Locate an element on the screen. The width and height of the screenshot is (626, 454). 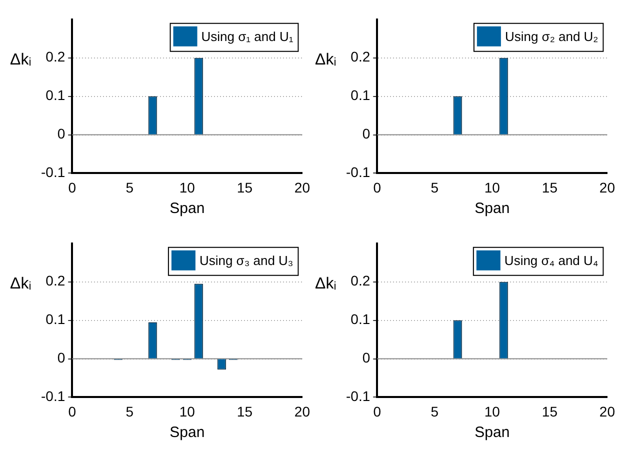
legend-label: Using σ₁ and U₁ is located at coordinates (247, 36).